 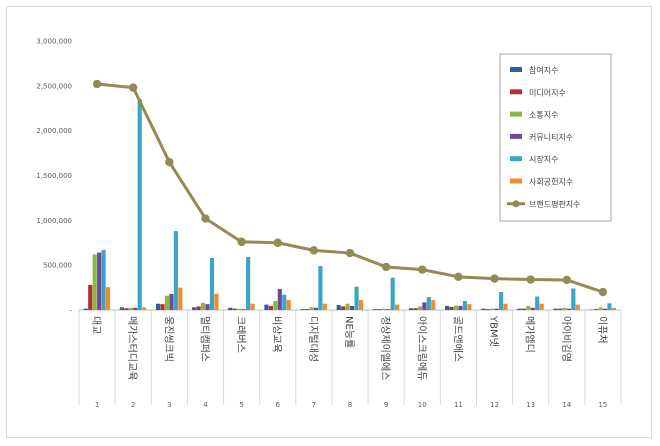 I want to click on category-label: 크레버스, so click(x=241, y=334).